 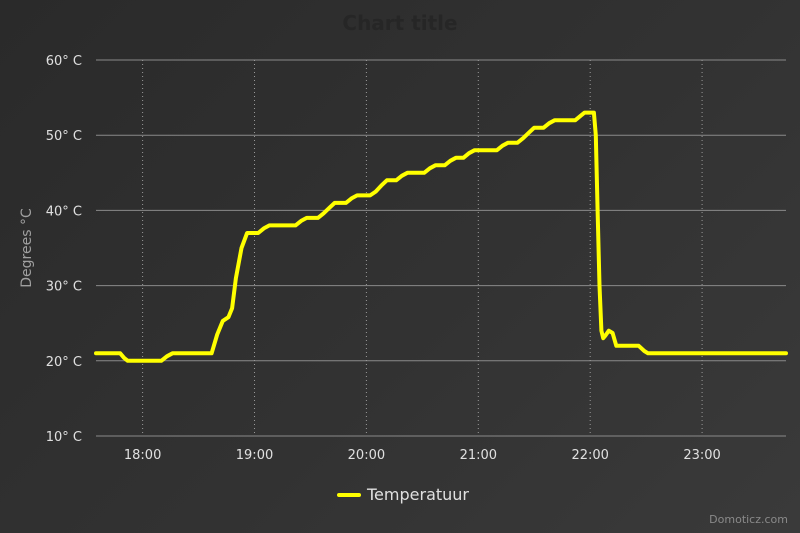 I want to click on x-tick-label: 18:00, so click(x=142, y=455).